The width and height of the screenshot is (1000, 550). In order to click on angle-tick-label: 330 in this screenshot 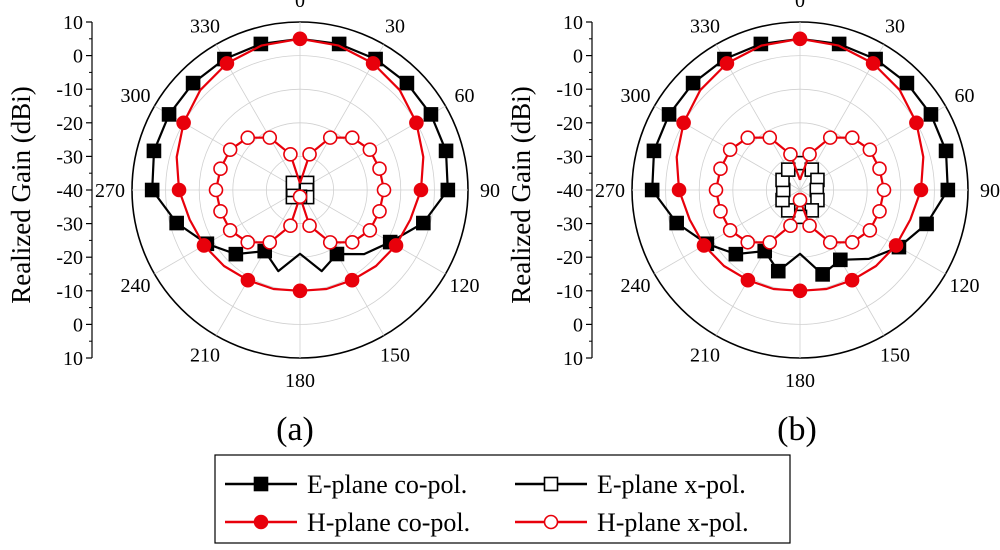, I will do `click(705, 26)`.